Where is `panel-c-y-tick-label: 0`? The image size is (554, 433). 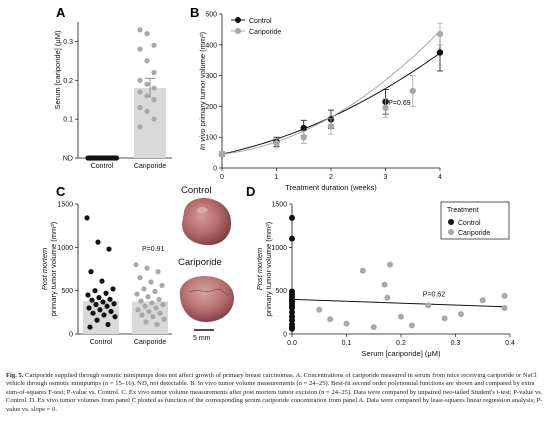 panel-c-y-tick-label: 0 is located at coordinates (71, 335).